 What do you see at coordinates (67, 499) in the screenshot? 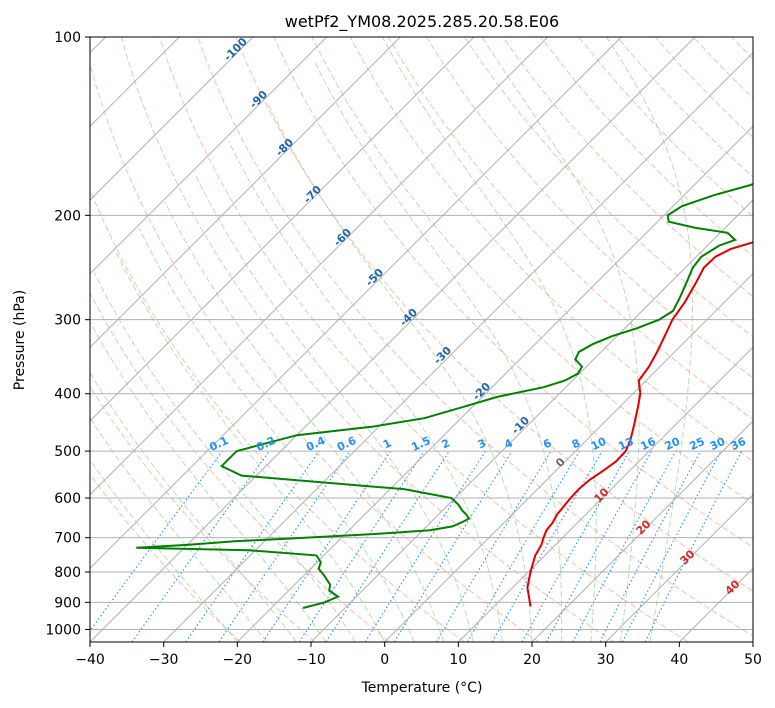
I see `y-tick-label: 600` at bounding box center [67, 499].